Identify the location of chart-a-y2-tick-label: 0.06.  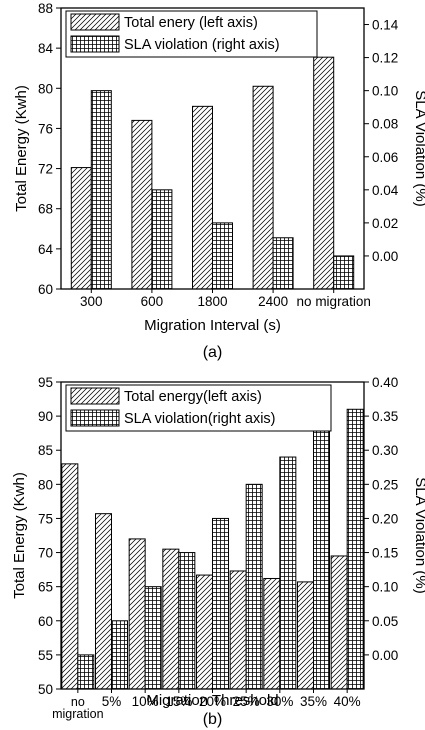
(385, 157).